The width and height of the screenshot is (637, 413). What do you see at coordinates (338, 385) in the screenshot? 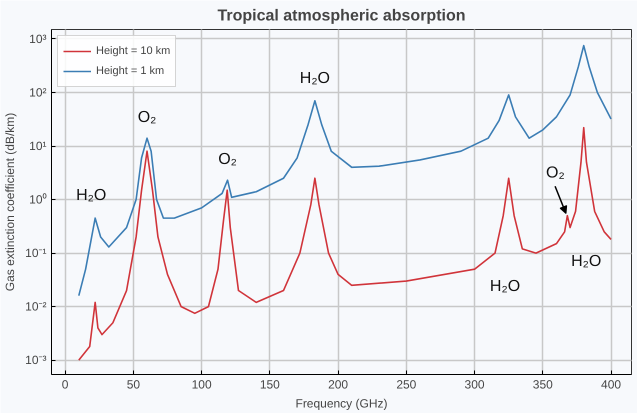
I see `x-tick-label: 200` at bounding box center [338, 385].